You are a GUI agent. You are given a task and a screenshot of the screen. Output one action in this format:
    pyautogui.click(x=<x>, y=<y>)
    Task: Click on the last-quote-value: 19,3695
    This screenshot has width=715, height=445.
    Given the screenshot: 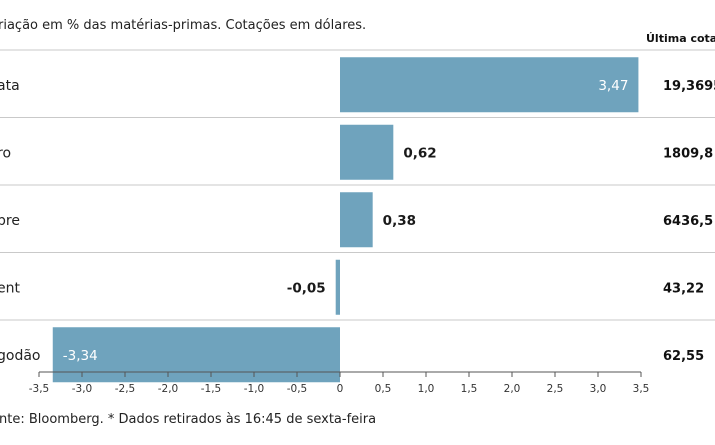 What is the action you would take?
    pyautogui.click(x=689, y=86)
    